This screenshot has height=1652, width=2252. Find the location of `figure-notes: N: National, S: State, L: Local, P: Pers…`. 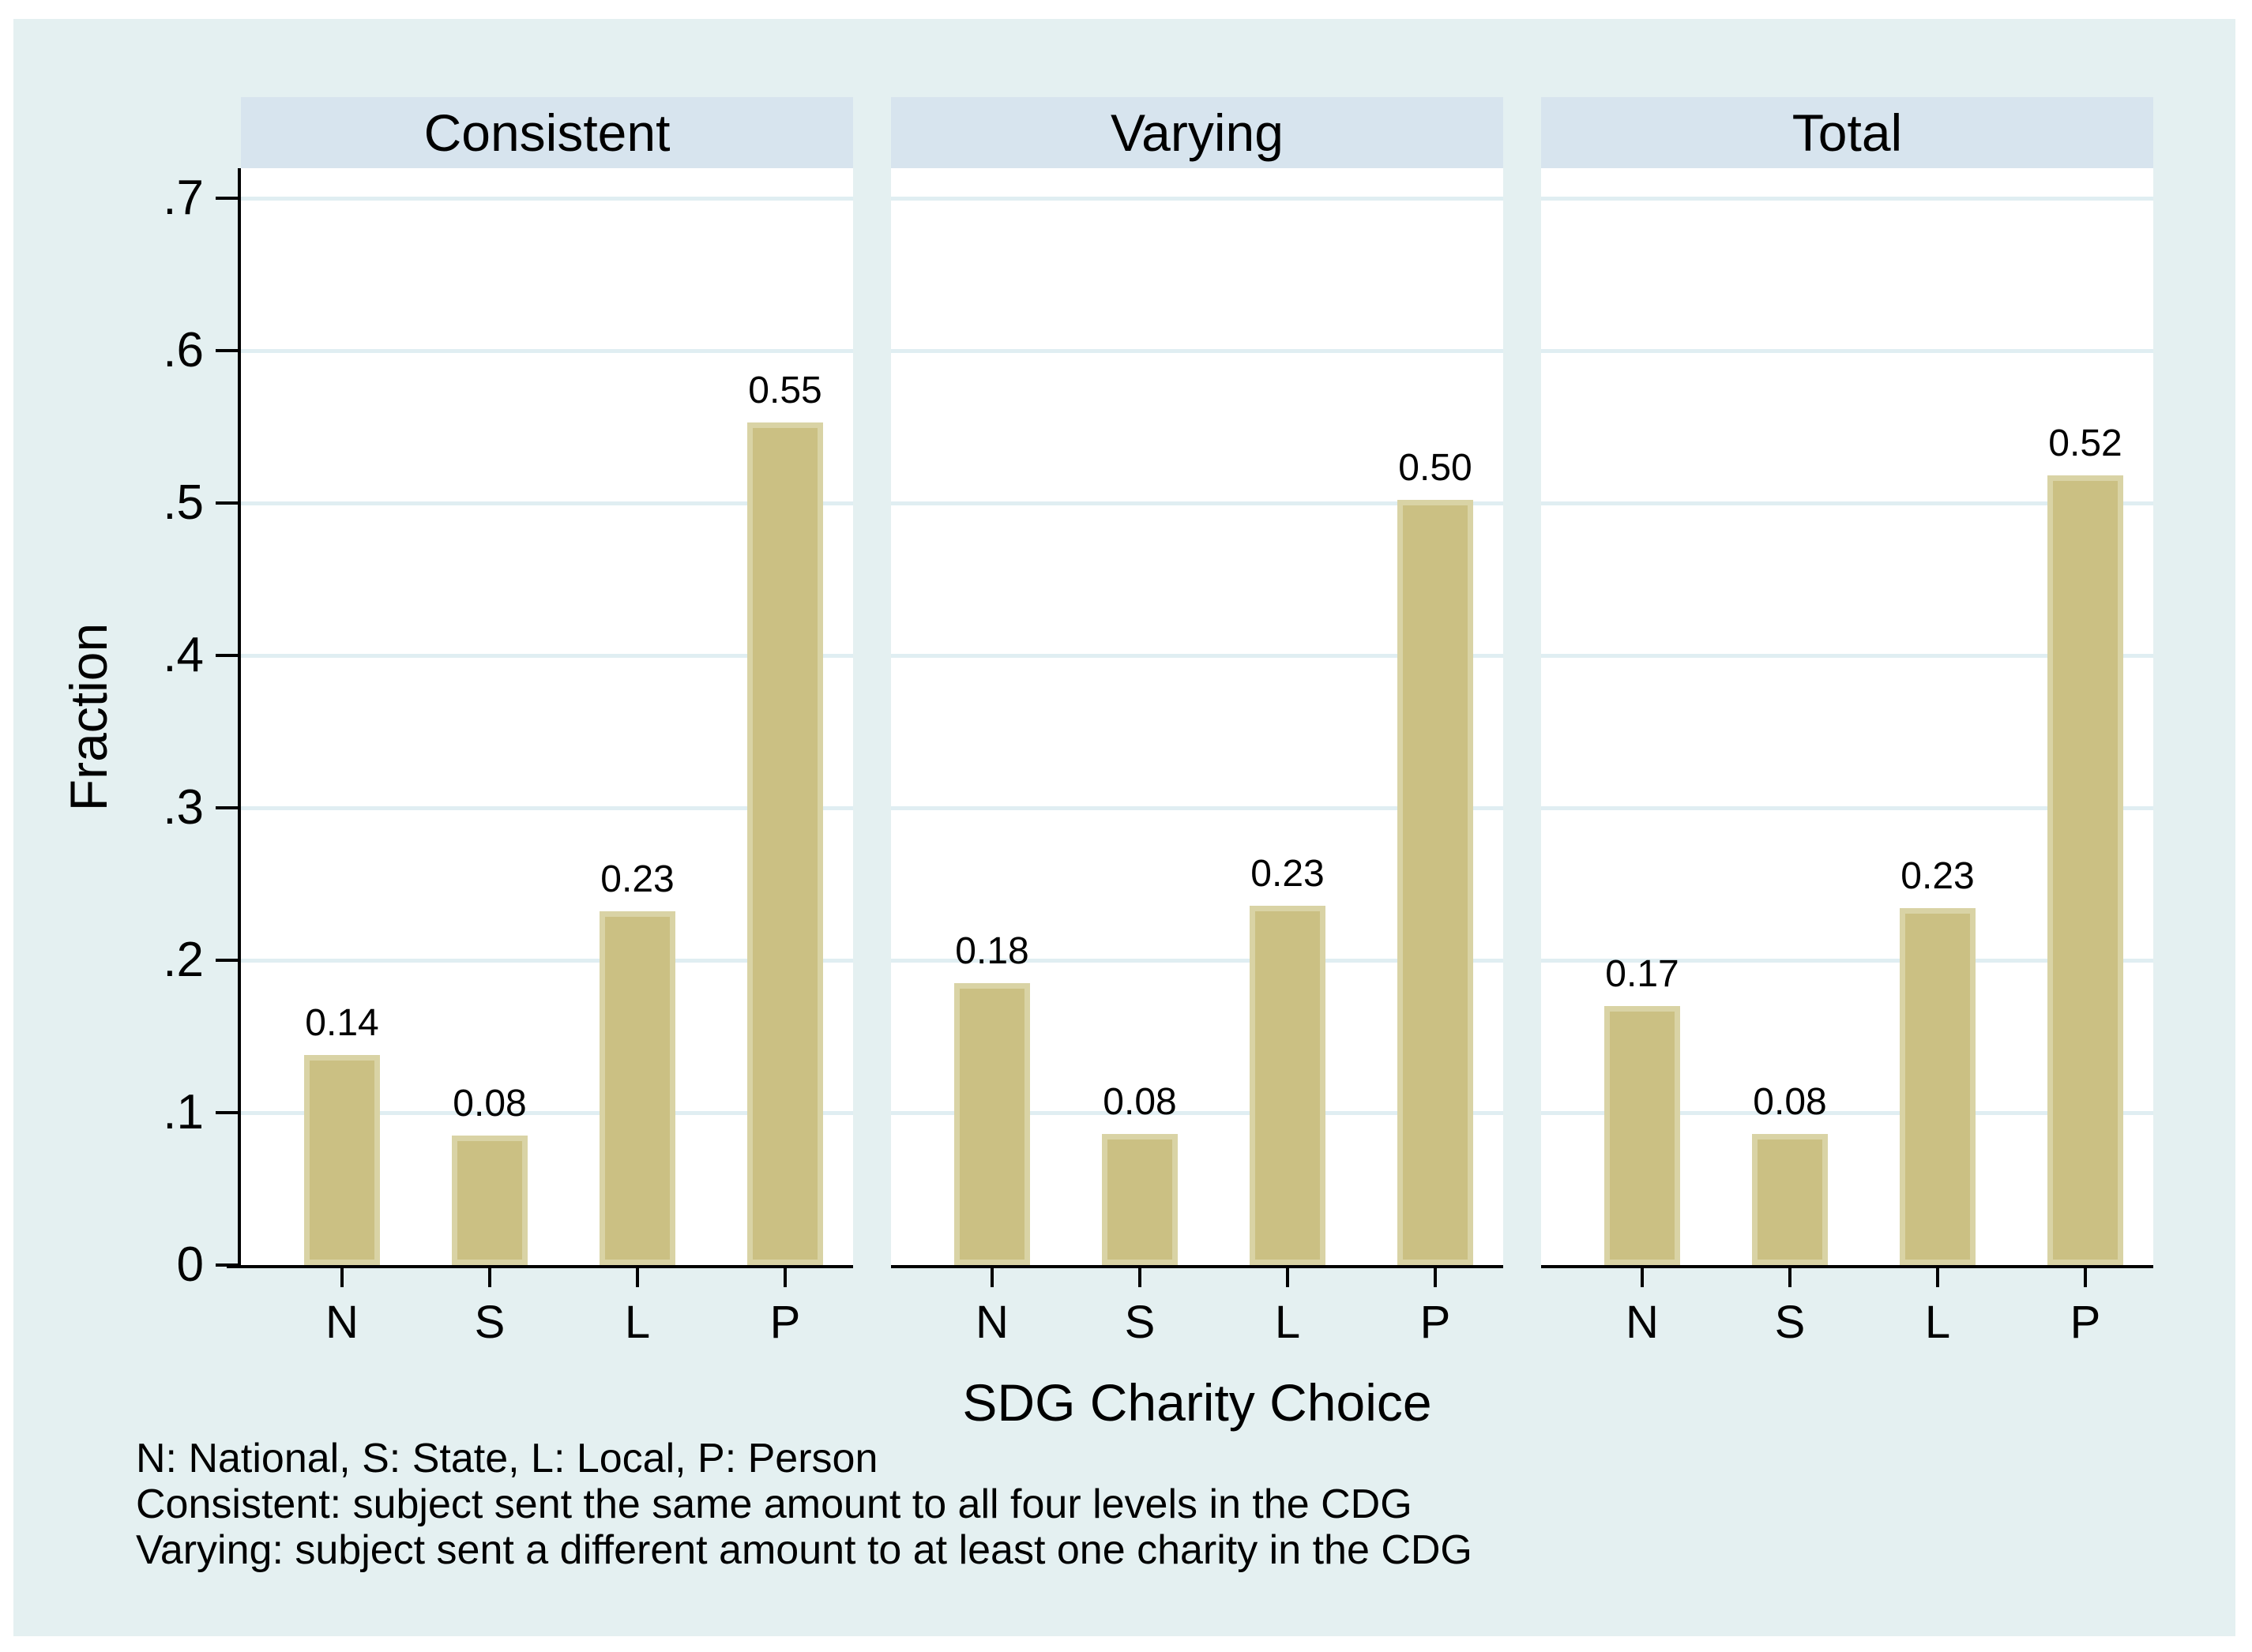

figure-notes: N: National, S: State, L: Local, P: Pers… is located at coordinates (804, 1504).